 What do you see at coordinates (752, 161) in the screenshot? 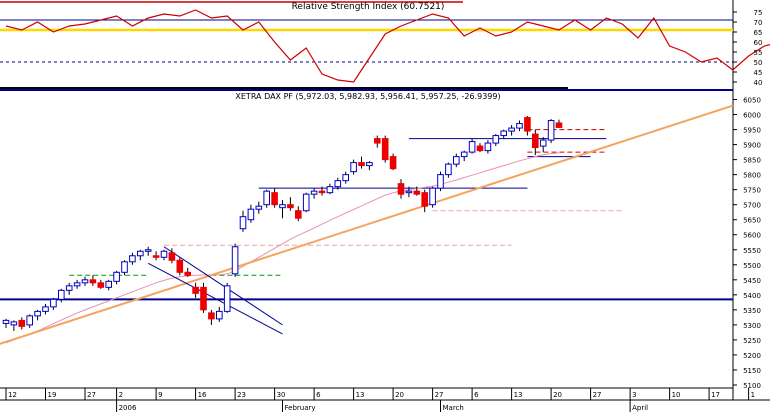
I see `price-y-tick-label: 5850` at bounding box center [752, 161].